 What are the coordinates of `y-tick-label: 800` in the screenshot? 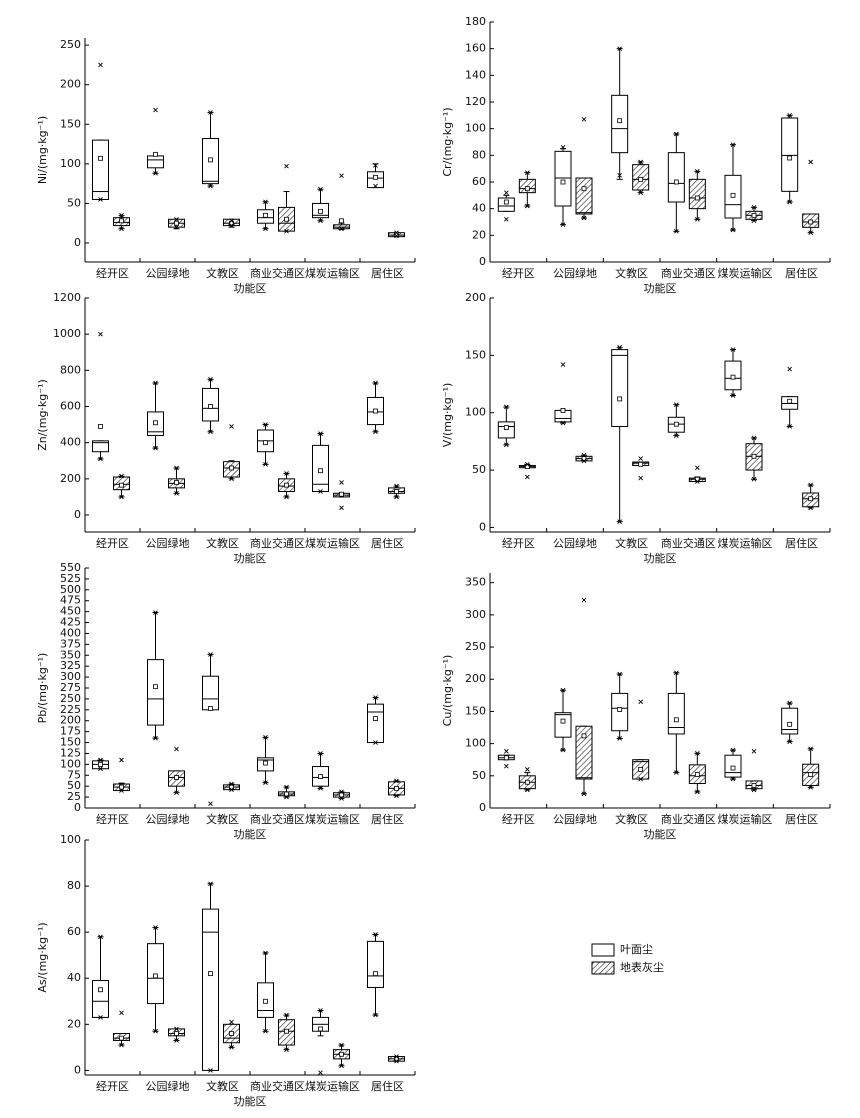 It's located at (70, 369).